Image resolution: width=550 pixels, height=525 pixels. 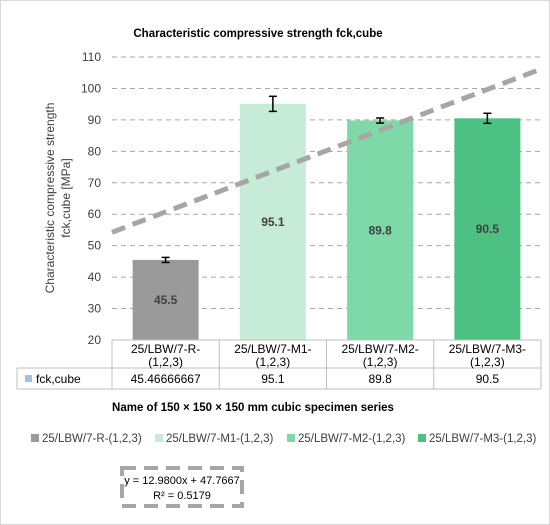 I want to click on trendline-equation: y = 12.9800x + 47.7667, so click(x=182, y=481).